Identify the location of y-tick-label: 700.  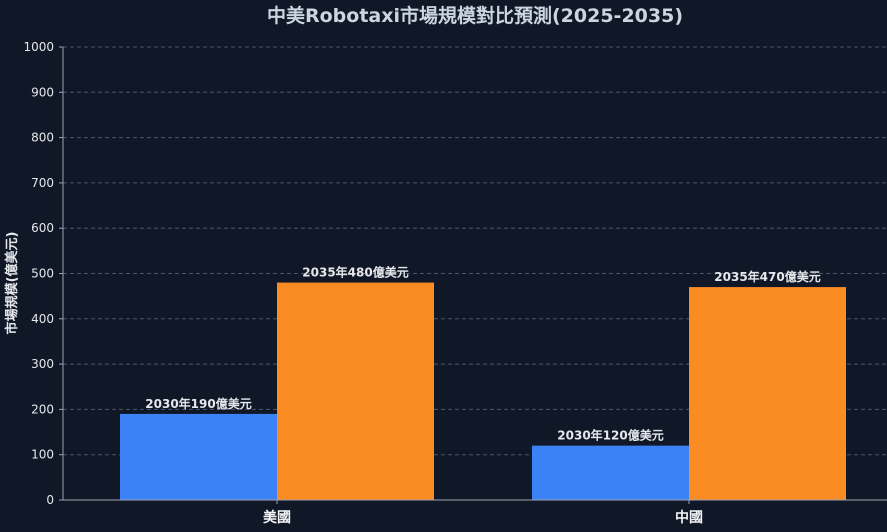
(42, 183).